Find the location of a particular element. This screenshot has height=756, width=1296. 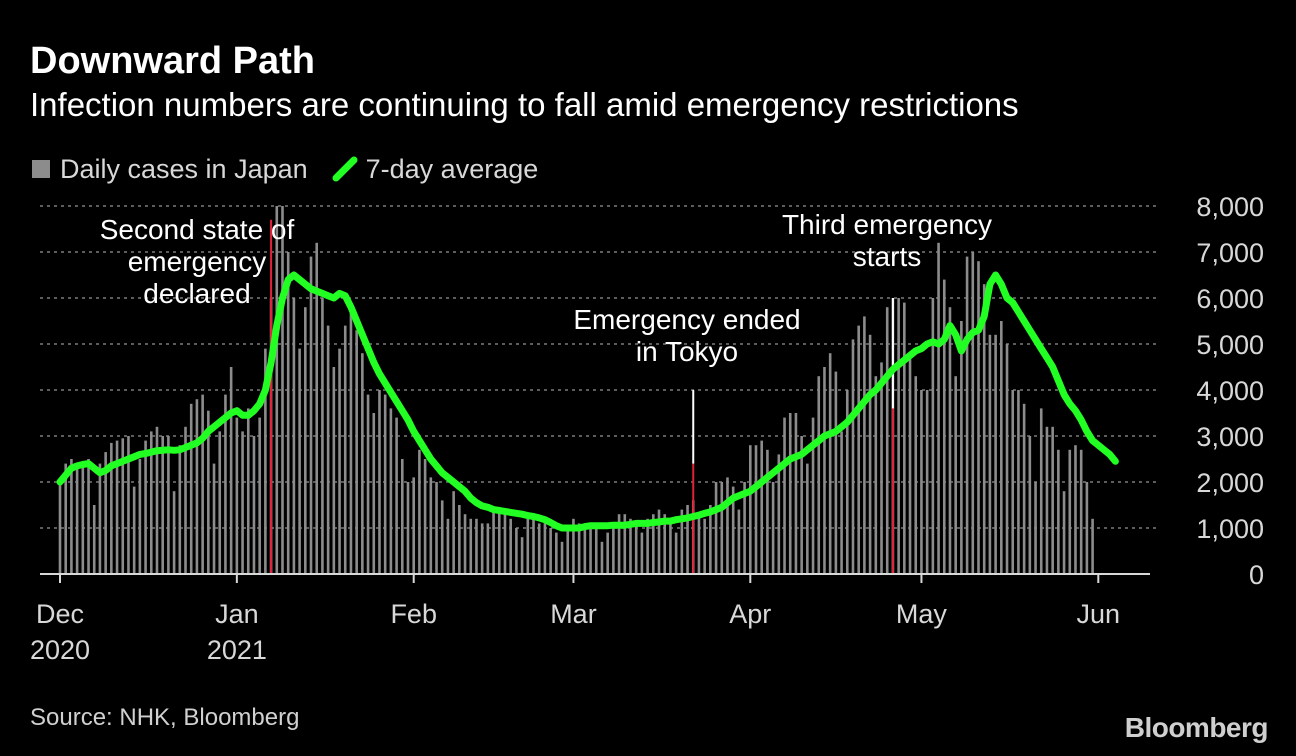

legend-label-daily: Daily cases in Japan is located at coordinates (184, 168).